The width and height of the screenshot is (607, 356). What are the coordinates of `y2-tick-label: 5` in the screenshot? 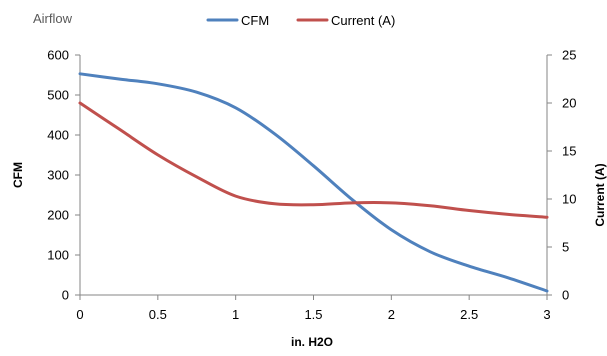 It's located at (565, 247).